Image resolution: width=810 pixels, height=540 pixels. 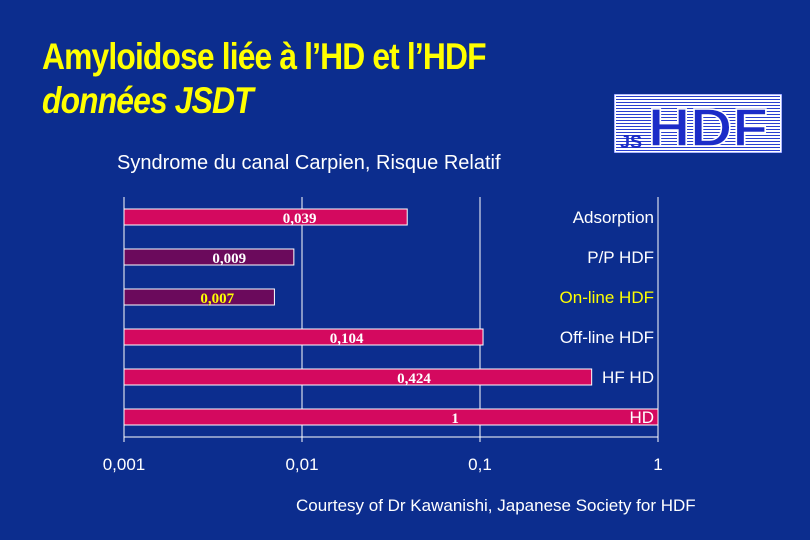 What do you see at coordinates (414, 379) in the screenshot?
I see `bar-value-label-4: 0,424` at bounding box center [414, 379].